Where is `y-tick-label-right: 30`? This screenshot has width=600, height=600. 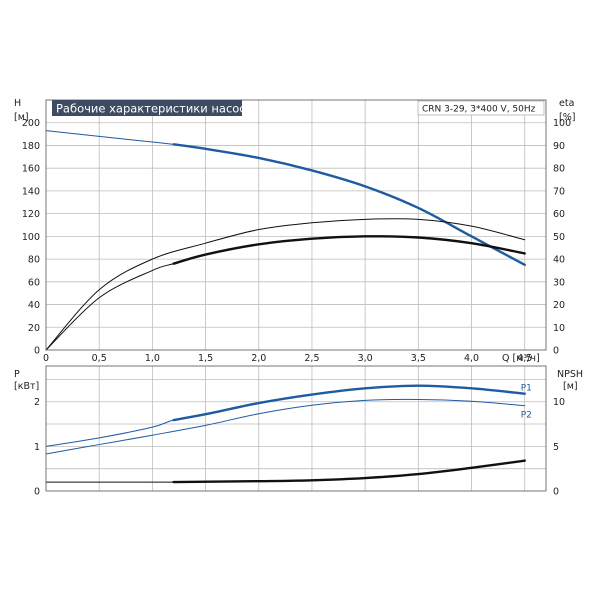 y-tick-label-right: 30 is located at coordinates (559, 282).